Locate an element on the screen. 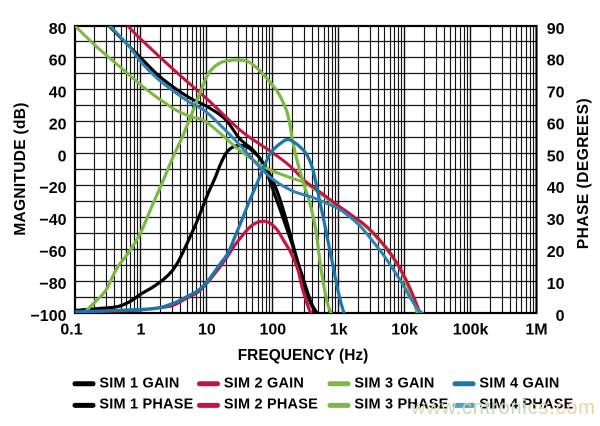 The width and height of the screenshot is (600, 426). svg-text: SIM 4 PHASE is located at coordinates (526, 405).